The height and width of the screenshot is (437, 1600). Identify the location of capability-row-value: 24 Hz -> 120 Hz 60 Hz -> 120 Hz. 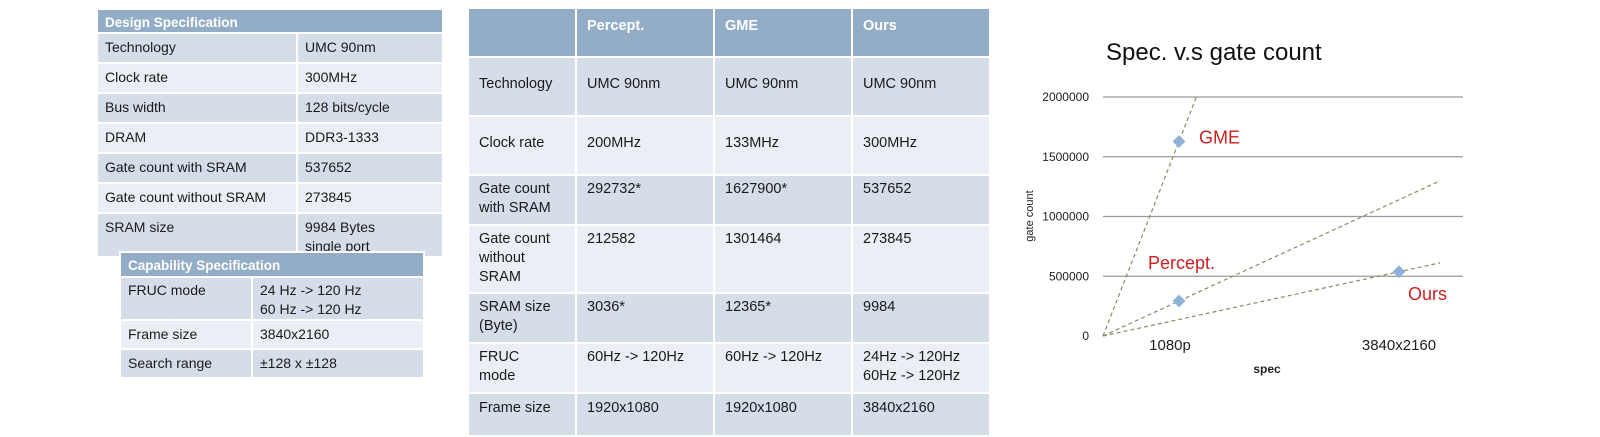
(338, 298).